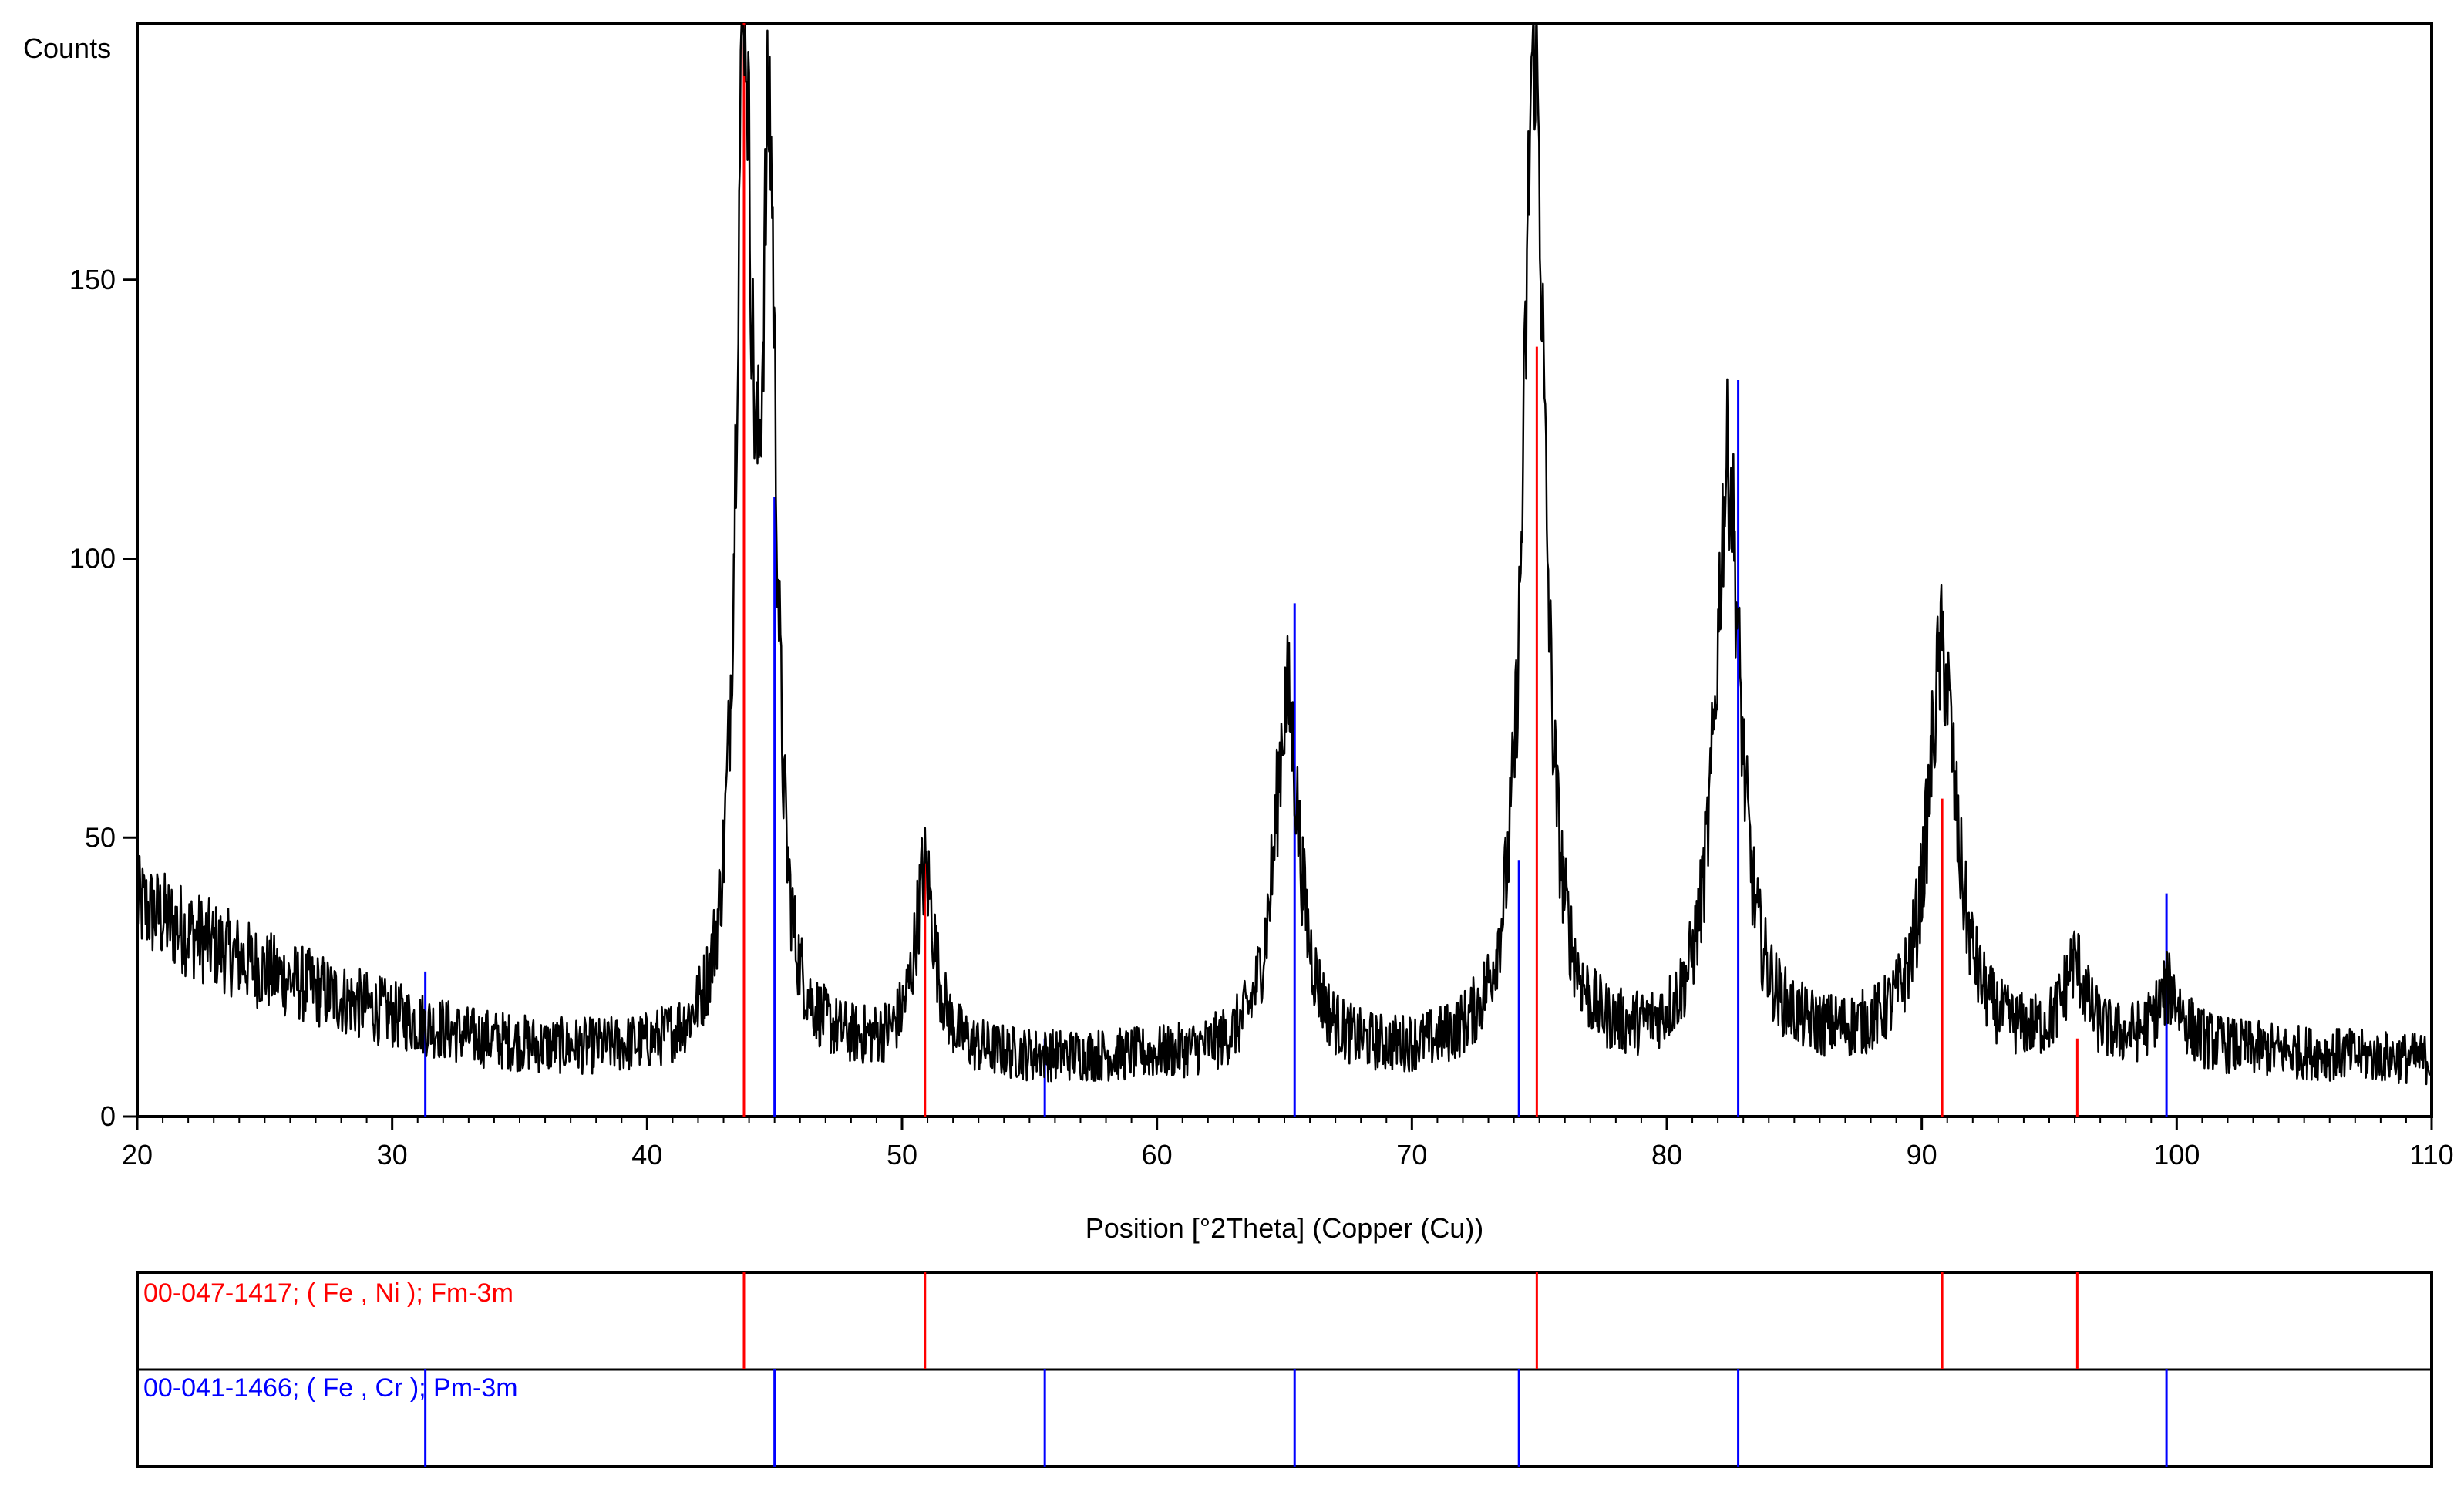 This screenshot has height=1489, width=2464. What do you see at coordinates (100, 837) in the screenshot?
I see `y-tick-label: 50` at bounding box center [100, 837].